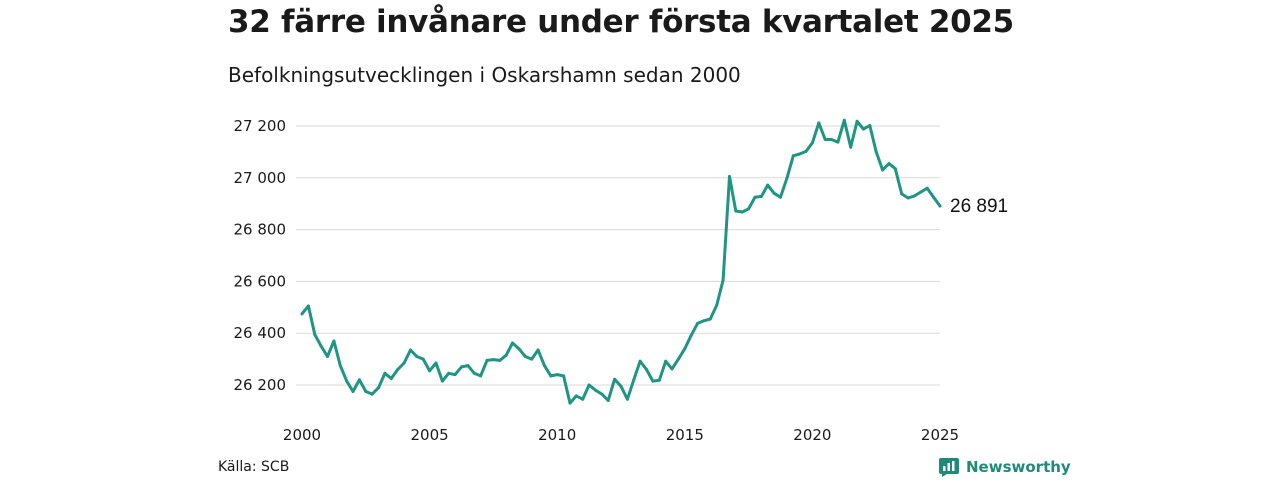 Image resolution: width=1280 pixels, height=480 pixels. What do you see at coordinates (302, 435) in the screenshot?
I see `x-tick-label: 2000` at bounding box center [302, 435].